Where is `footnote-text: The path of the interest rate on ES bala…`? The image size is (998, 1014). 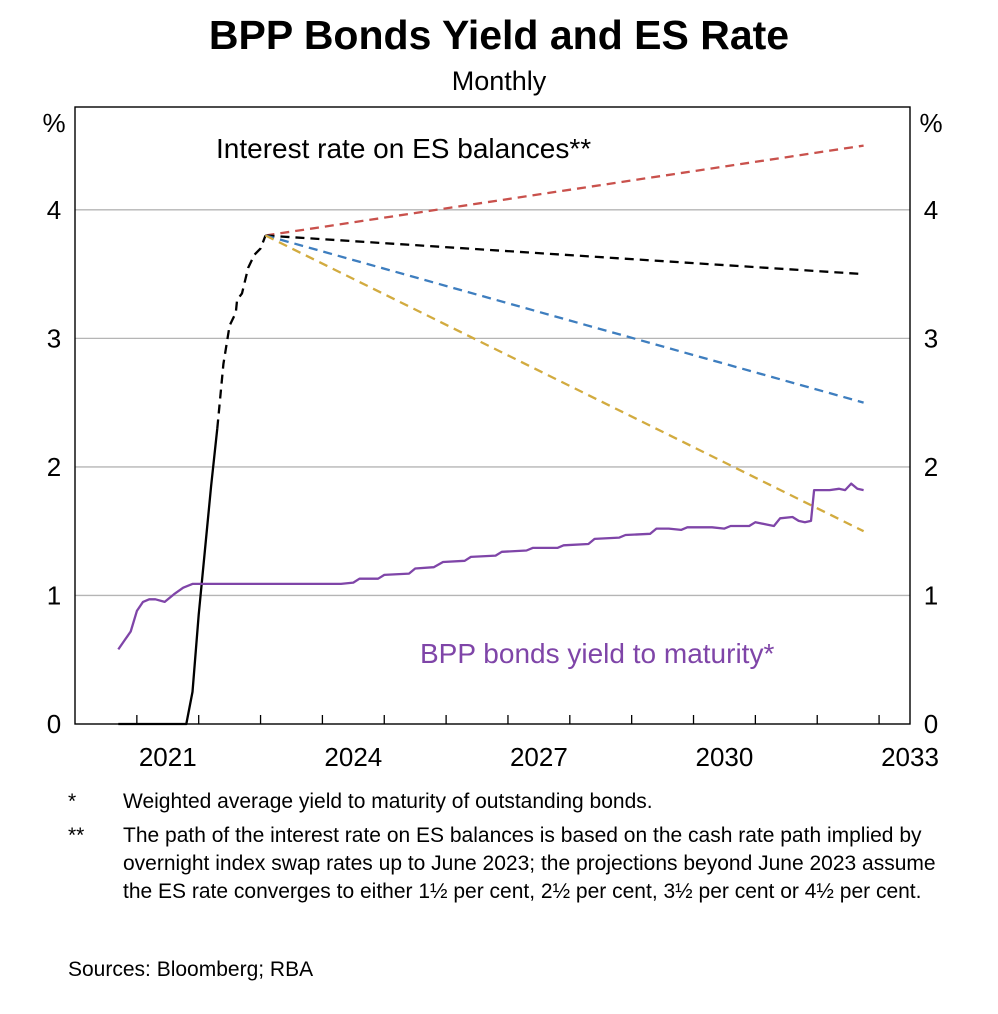 footnote-text: The path of the interest rate on ES bala… is located at coordinates (529, 863).